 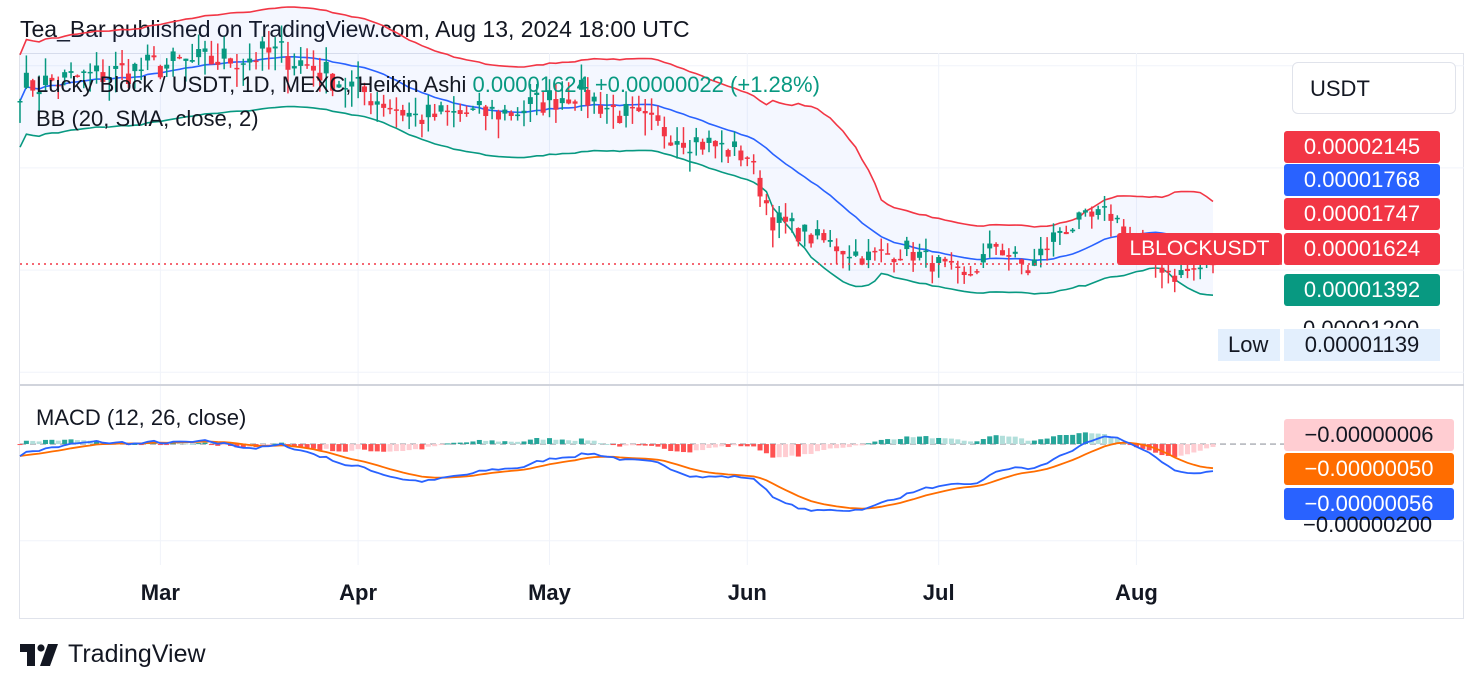 What do you see at coordinates (147, 118) in the screenshot?
I see `legend-bb: BB (20, SMA, close, 2)` at bounding box center [147, 118].